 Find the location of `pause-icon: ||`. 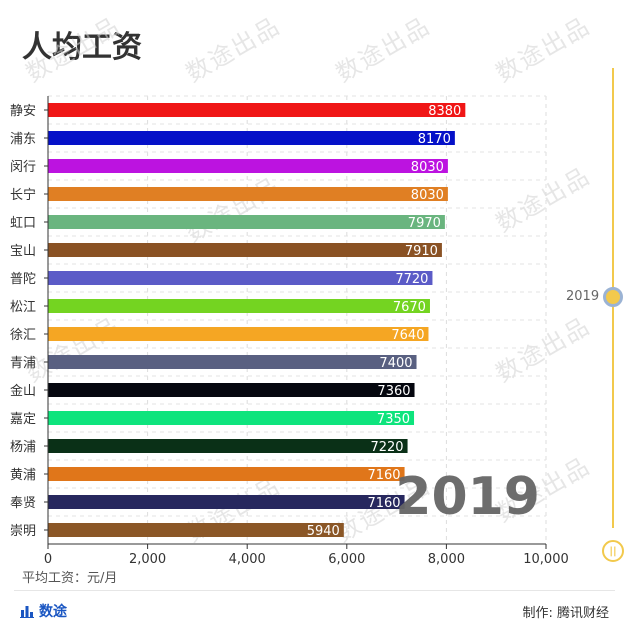

pause-icon: || is located at coordinates (613, 551).